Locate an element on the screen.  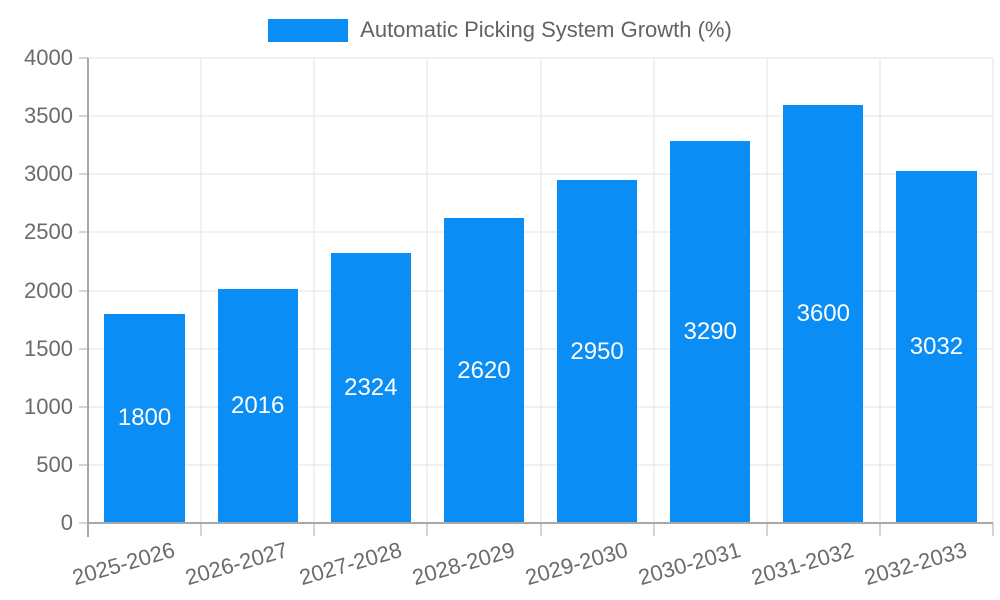
legend-swatch-icon is located at coordinates (308, 30).